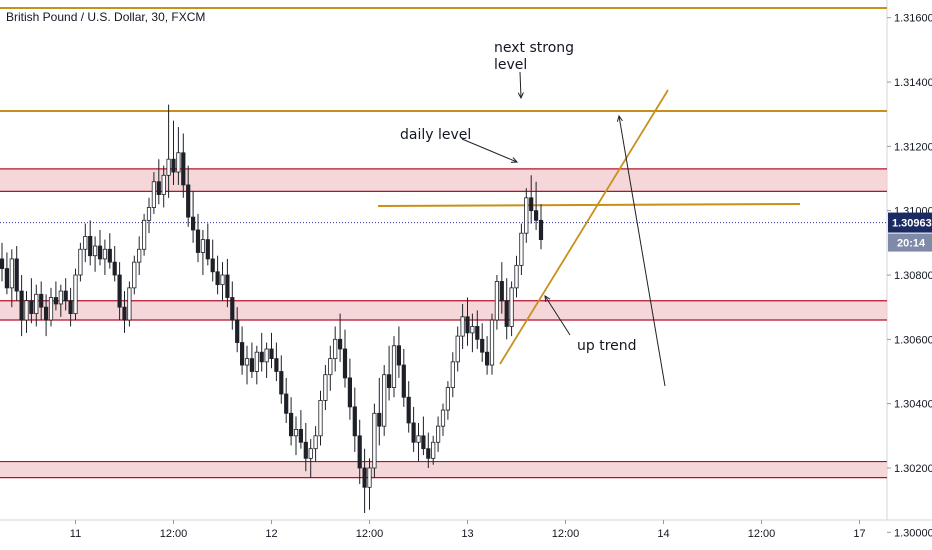  Describe the element at coordinates (557, 315) in the screenshot. I see `up-trend-arrow` at that location.